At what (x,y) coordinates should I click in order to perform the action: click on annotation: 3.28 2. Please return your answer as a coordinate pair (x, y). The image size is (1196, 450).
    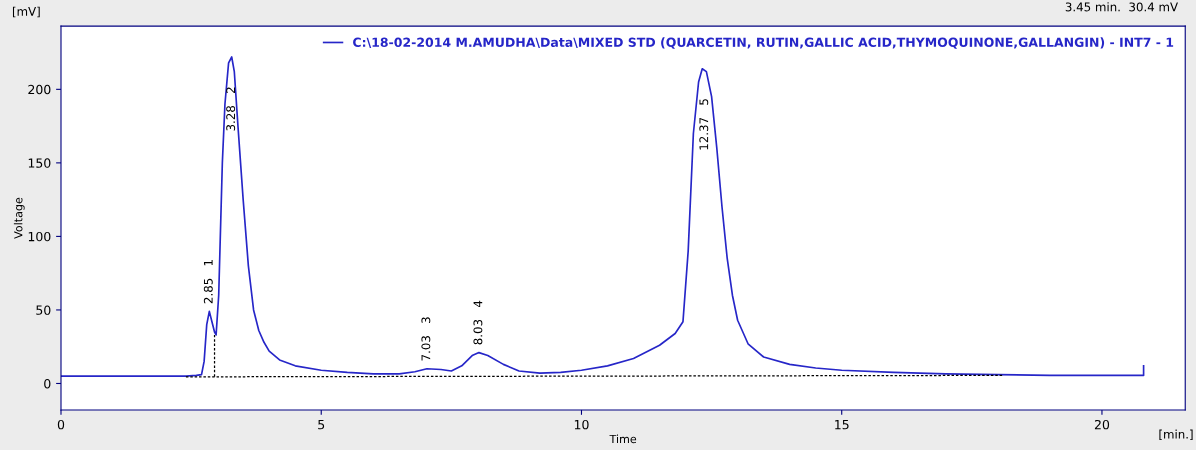
    Looking at the image, I should click on (231, 109).